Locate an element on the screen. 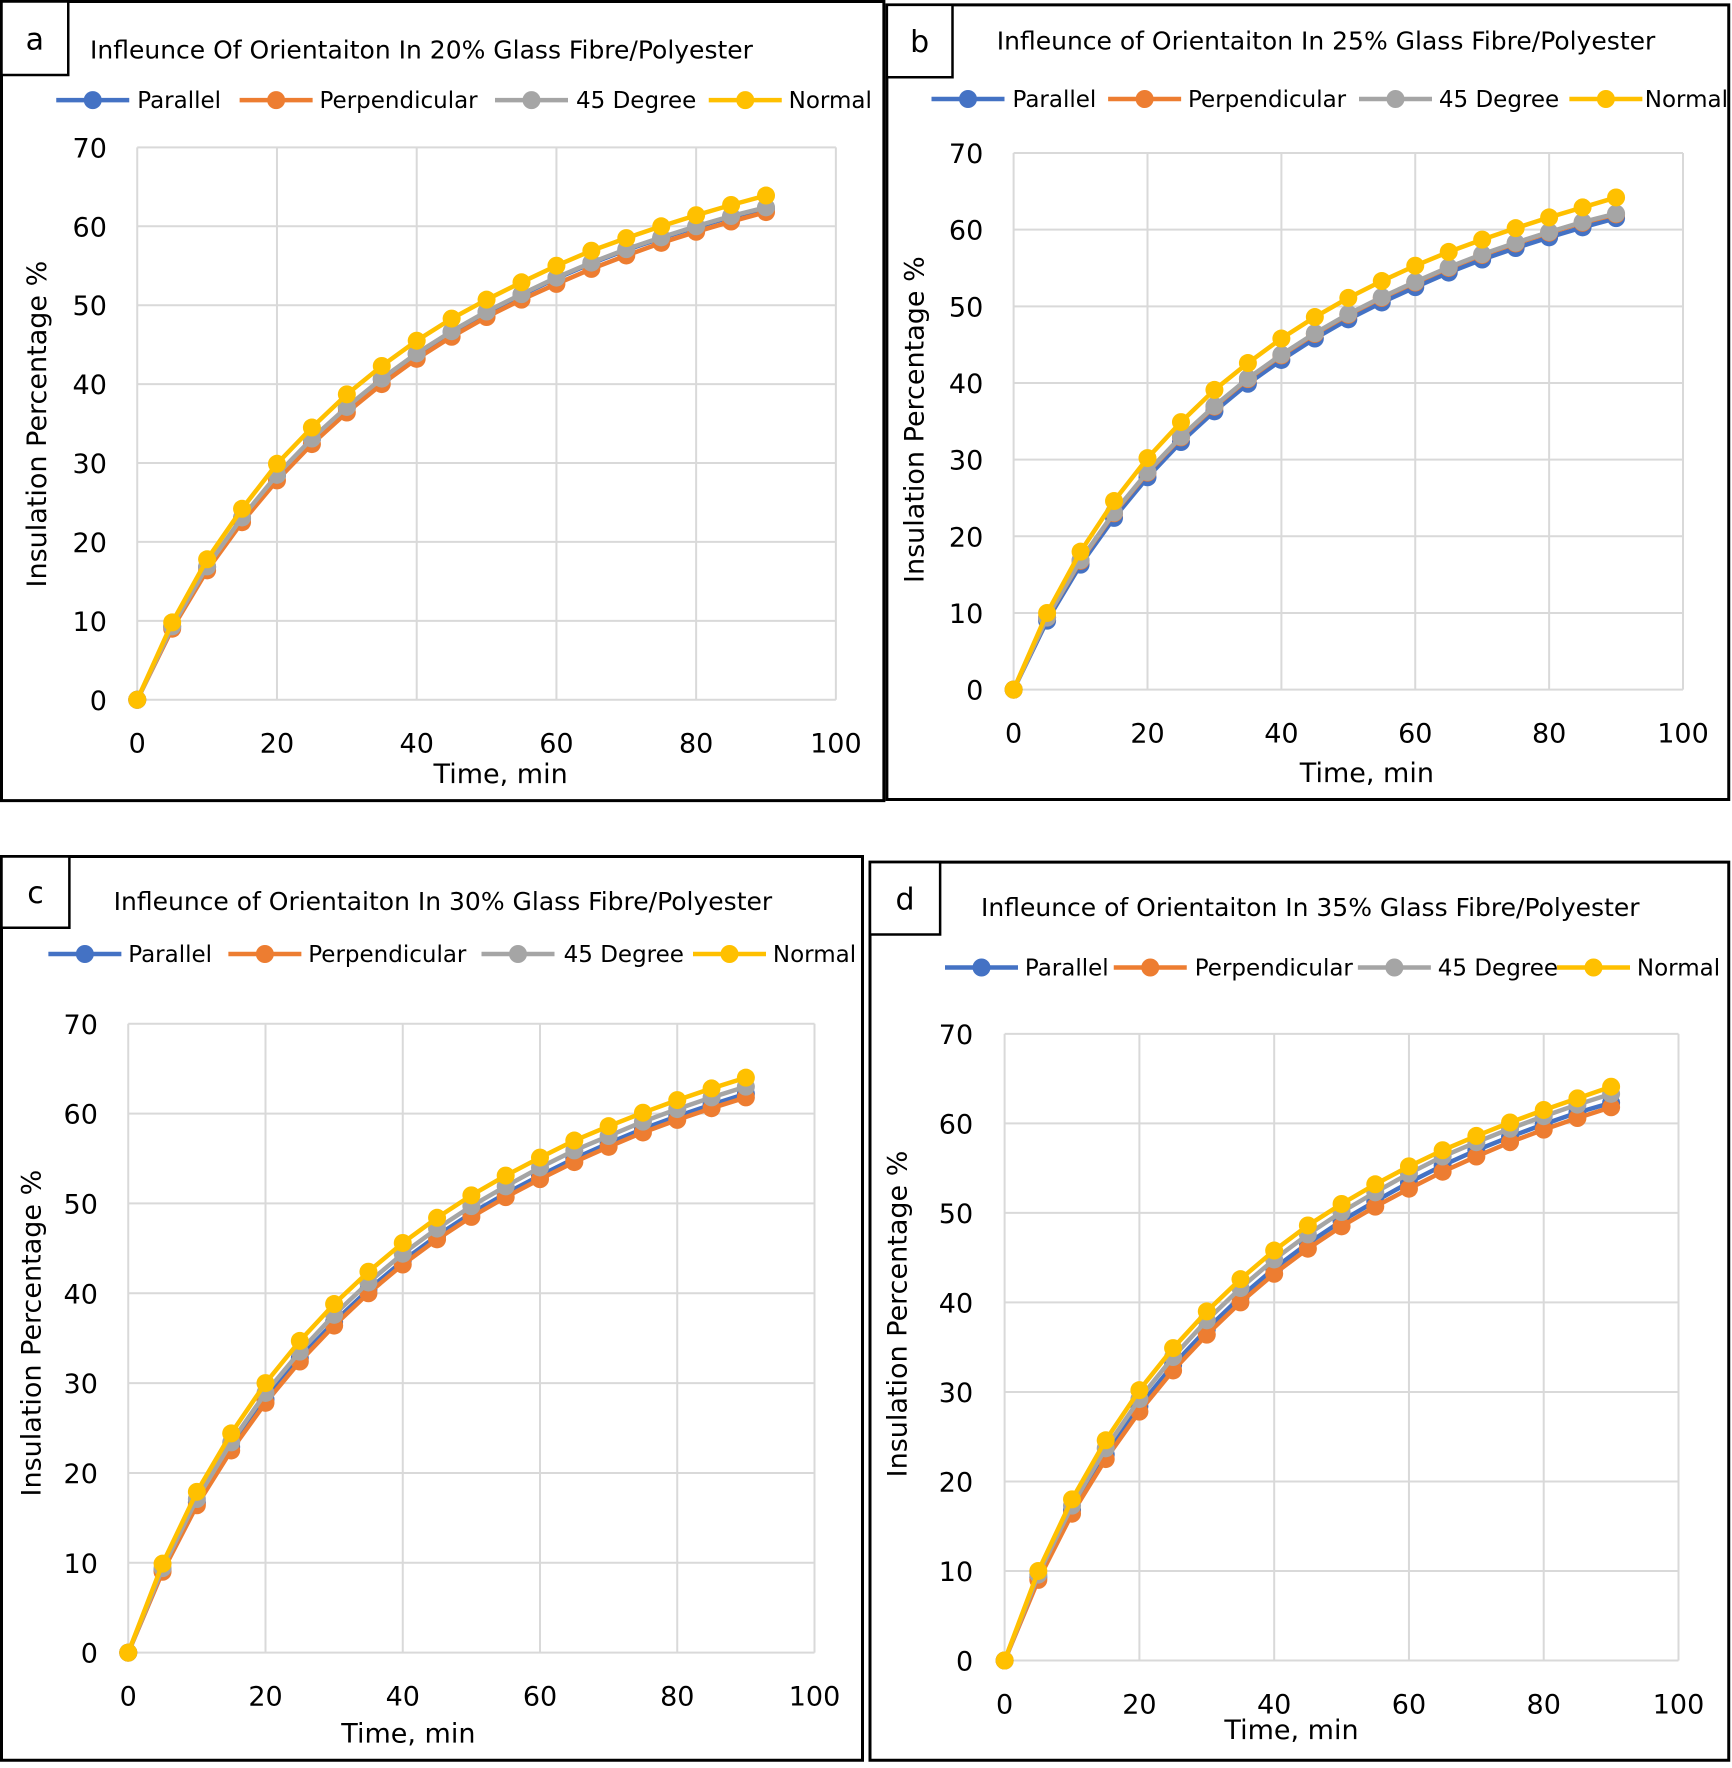  panel-letter: a is located at coordinates (35, 39).